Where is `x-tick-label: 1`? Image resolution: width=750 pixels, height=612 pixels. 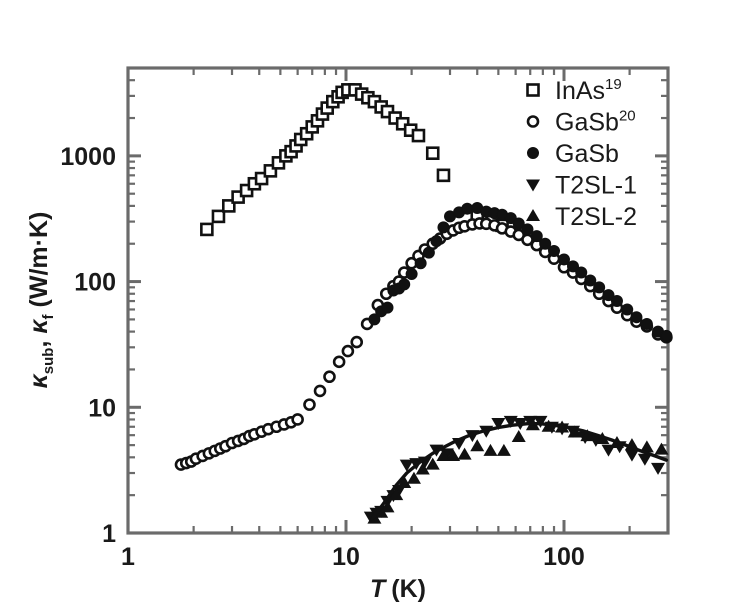 x-tick-label: 1 is located at coordinates (128, 557).